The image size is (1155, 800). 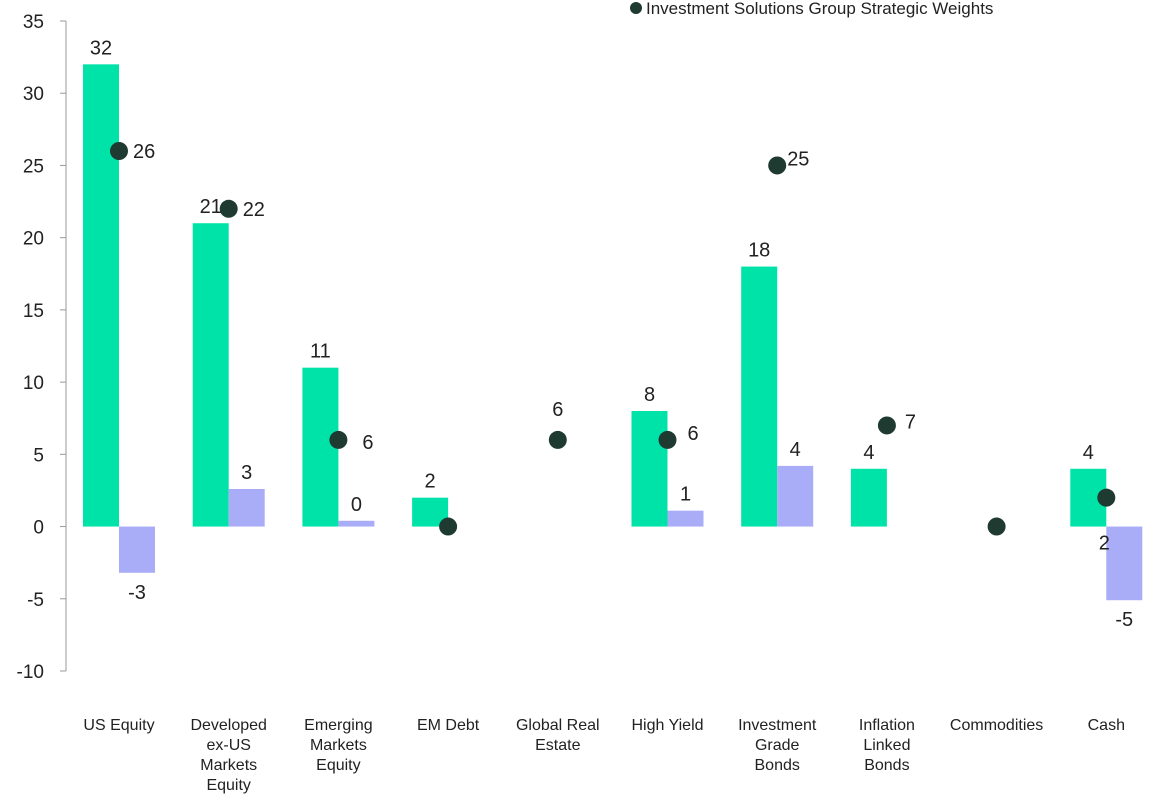 What do you see at coordinates (33, 383) in the screenshot?
I see `y-tick-label: 10` at bounding box center [33, 383].